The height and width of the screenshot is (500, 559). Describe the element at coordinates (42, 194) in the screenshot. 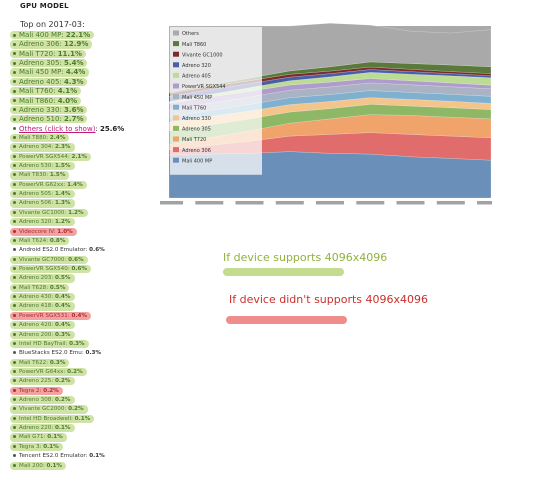

I see `gpu-pill: Adreno 505: 1.4%` at that location.